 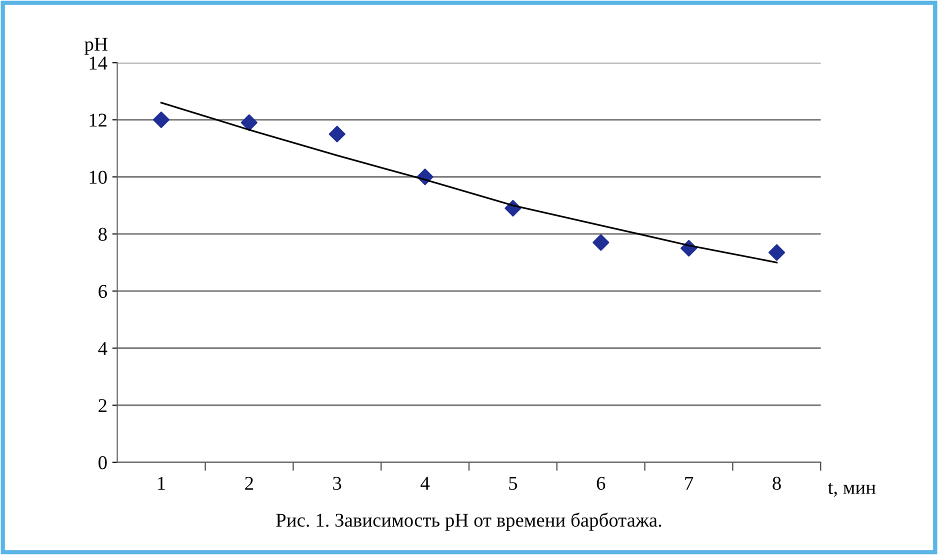 I want to click on x-axis-title: t, мин, so click(x=852, y=489).